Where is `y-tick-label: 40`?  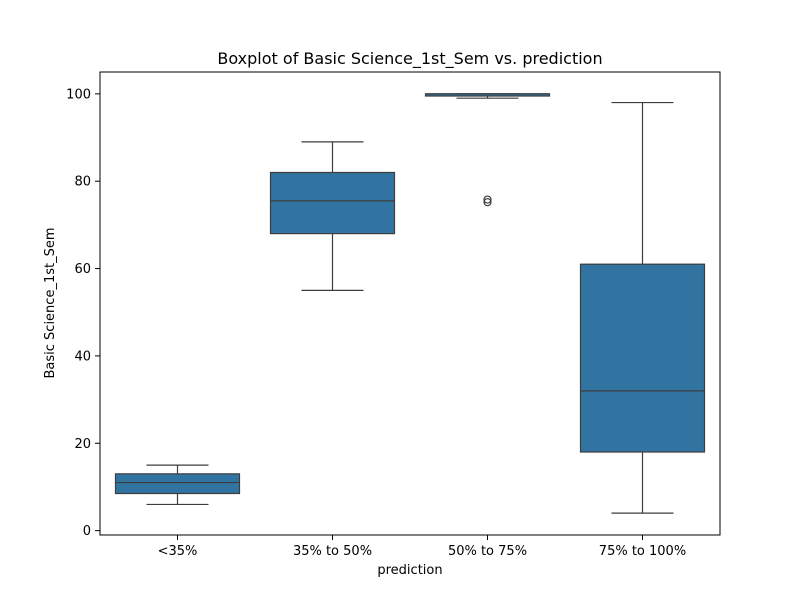
y-tick-label: 40 is located at coordinates (82, 356).